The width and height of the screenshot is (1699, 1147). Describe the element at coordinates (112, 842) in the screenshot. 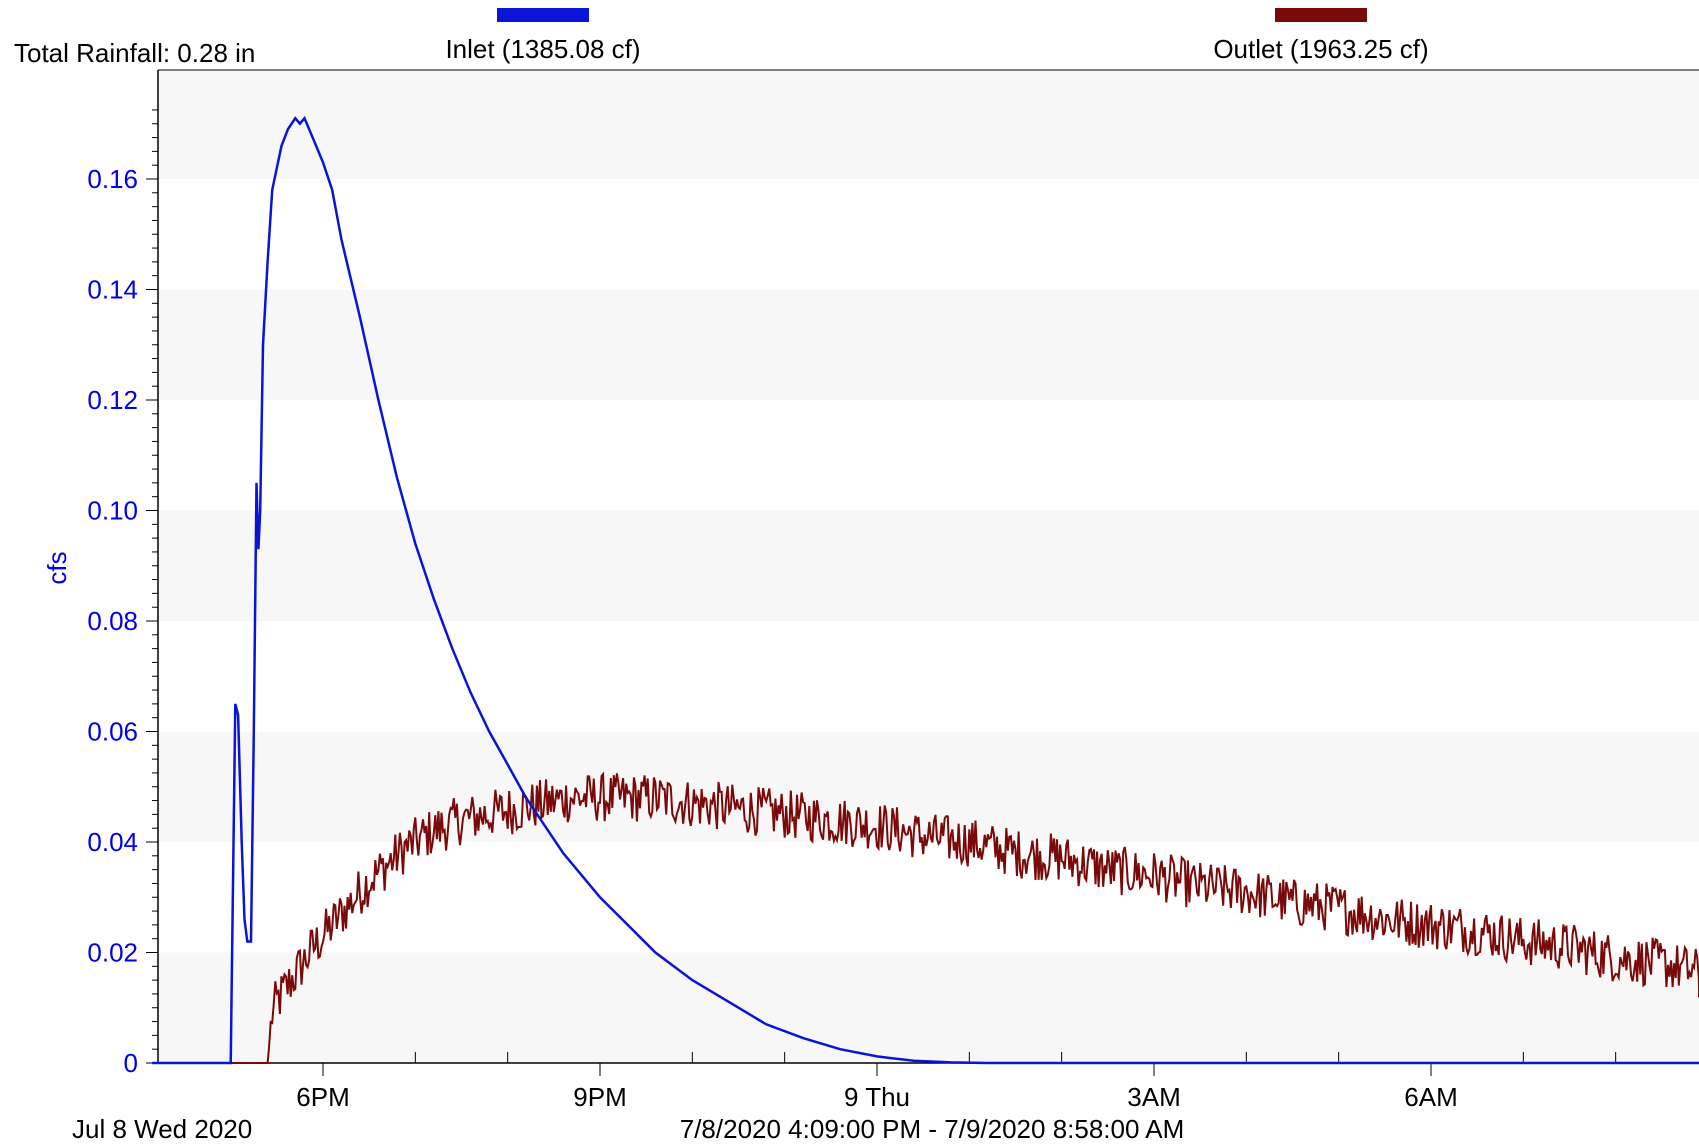

I see `y-tick-label: 0.04` at that location.